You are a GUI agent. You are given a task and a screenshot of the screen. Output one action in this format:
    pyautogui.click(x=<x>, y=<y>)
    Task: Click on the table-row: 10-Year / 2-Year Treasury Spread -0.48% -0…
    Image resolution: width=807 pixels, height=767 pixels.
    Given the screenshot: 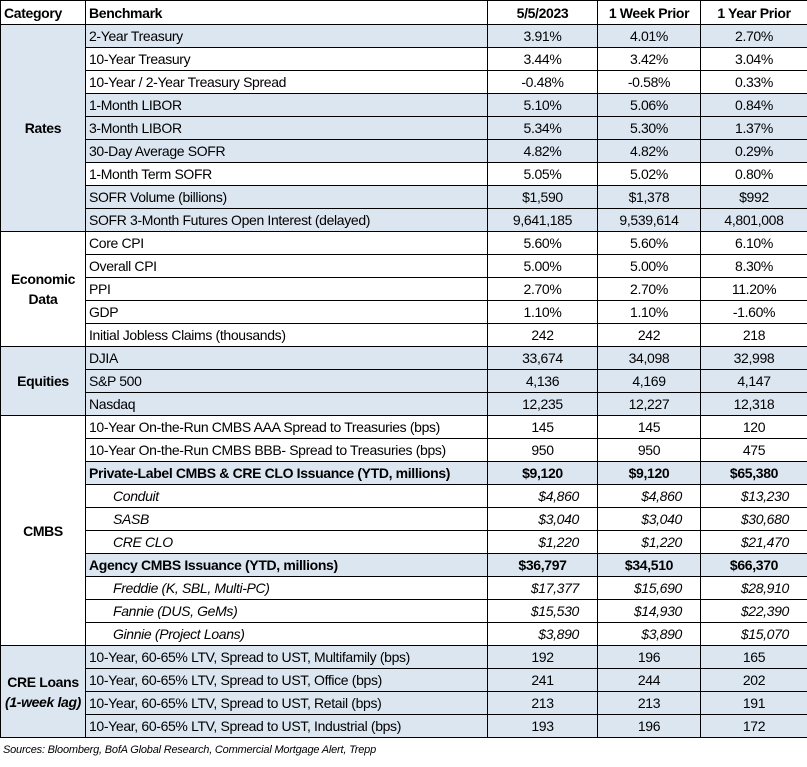 What is the action you would take?
    pyautogui.click(x=404, y=82)
    